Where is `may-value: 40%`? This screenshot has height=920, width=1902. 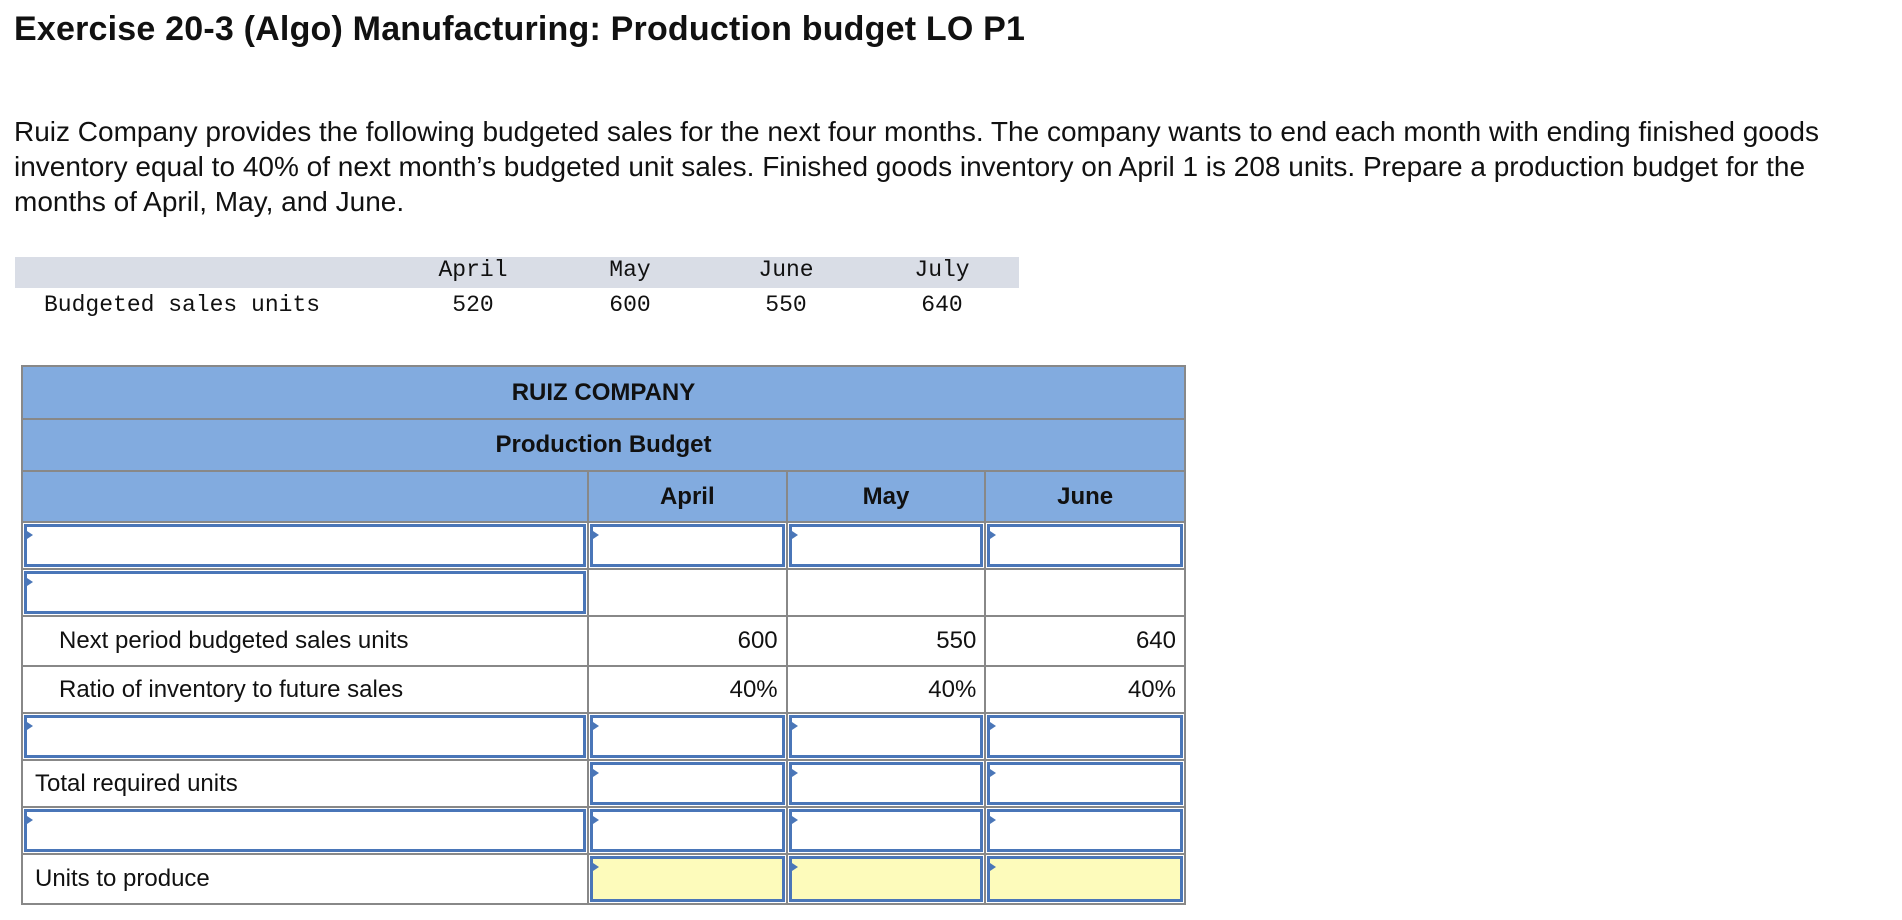 may-value: 40% is located at coordinates (886, 689).